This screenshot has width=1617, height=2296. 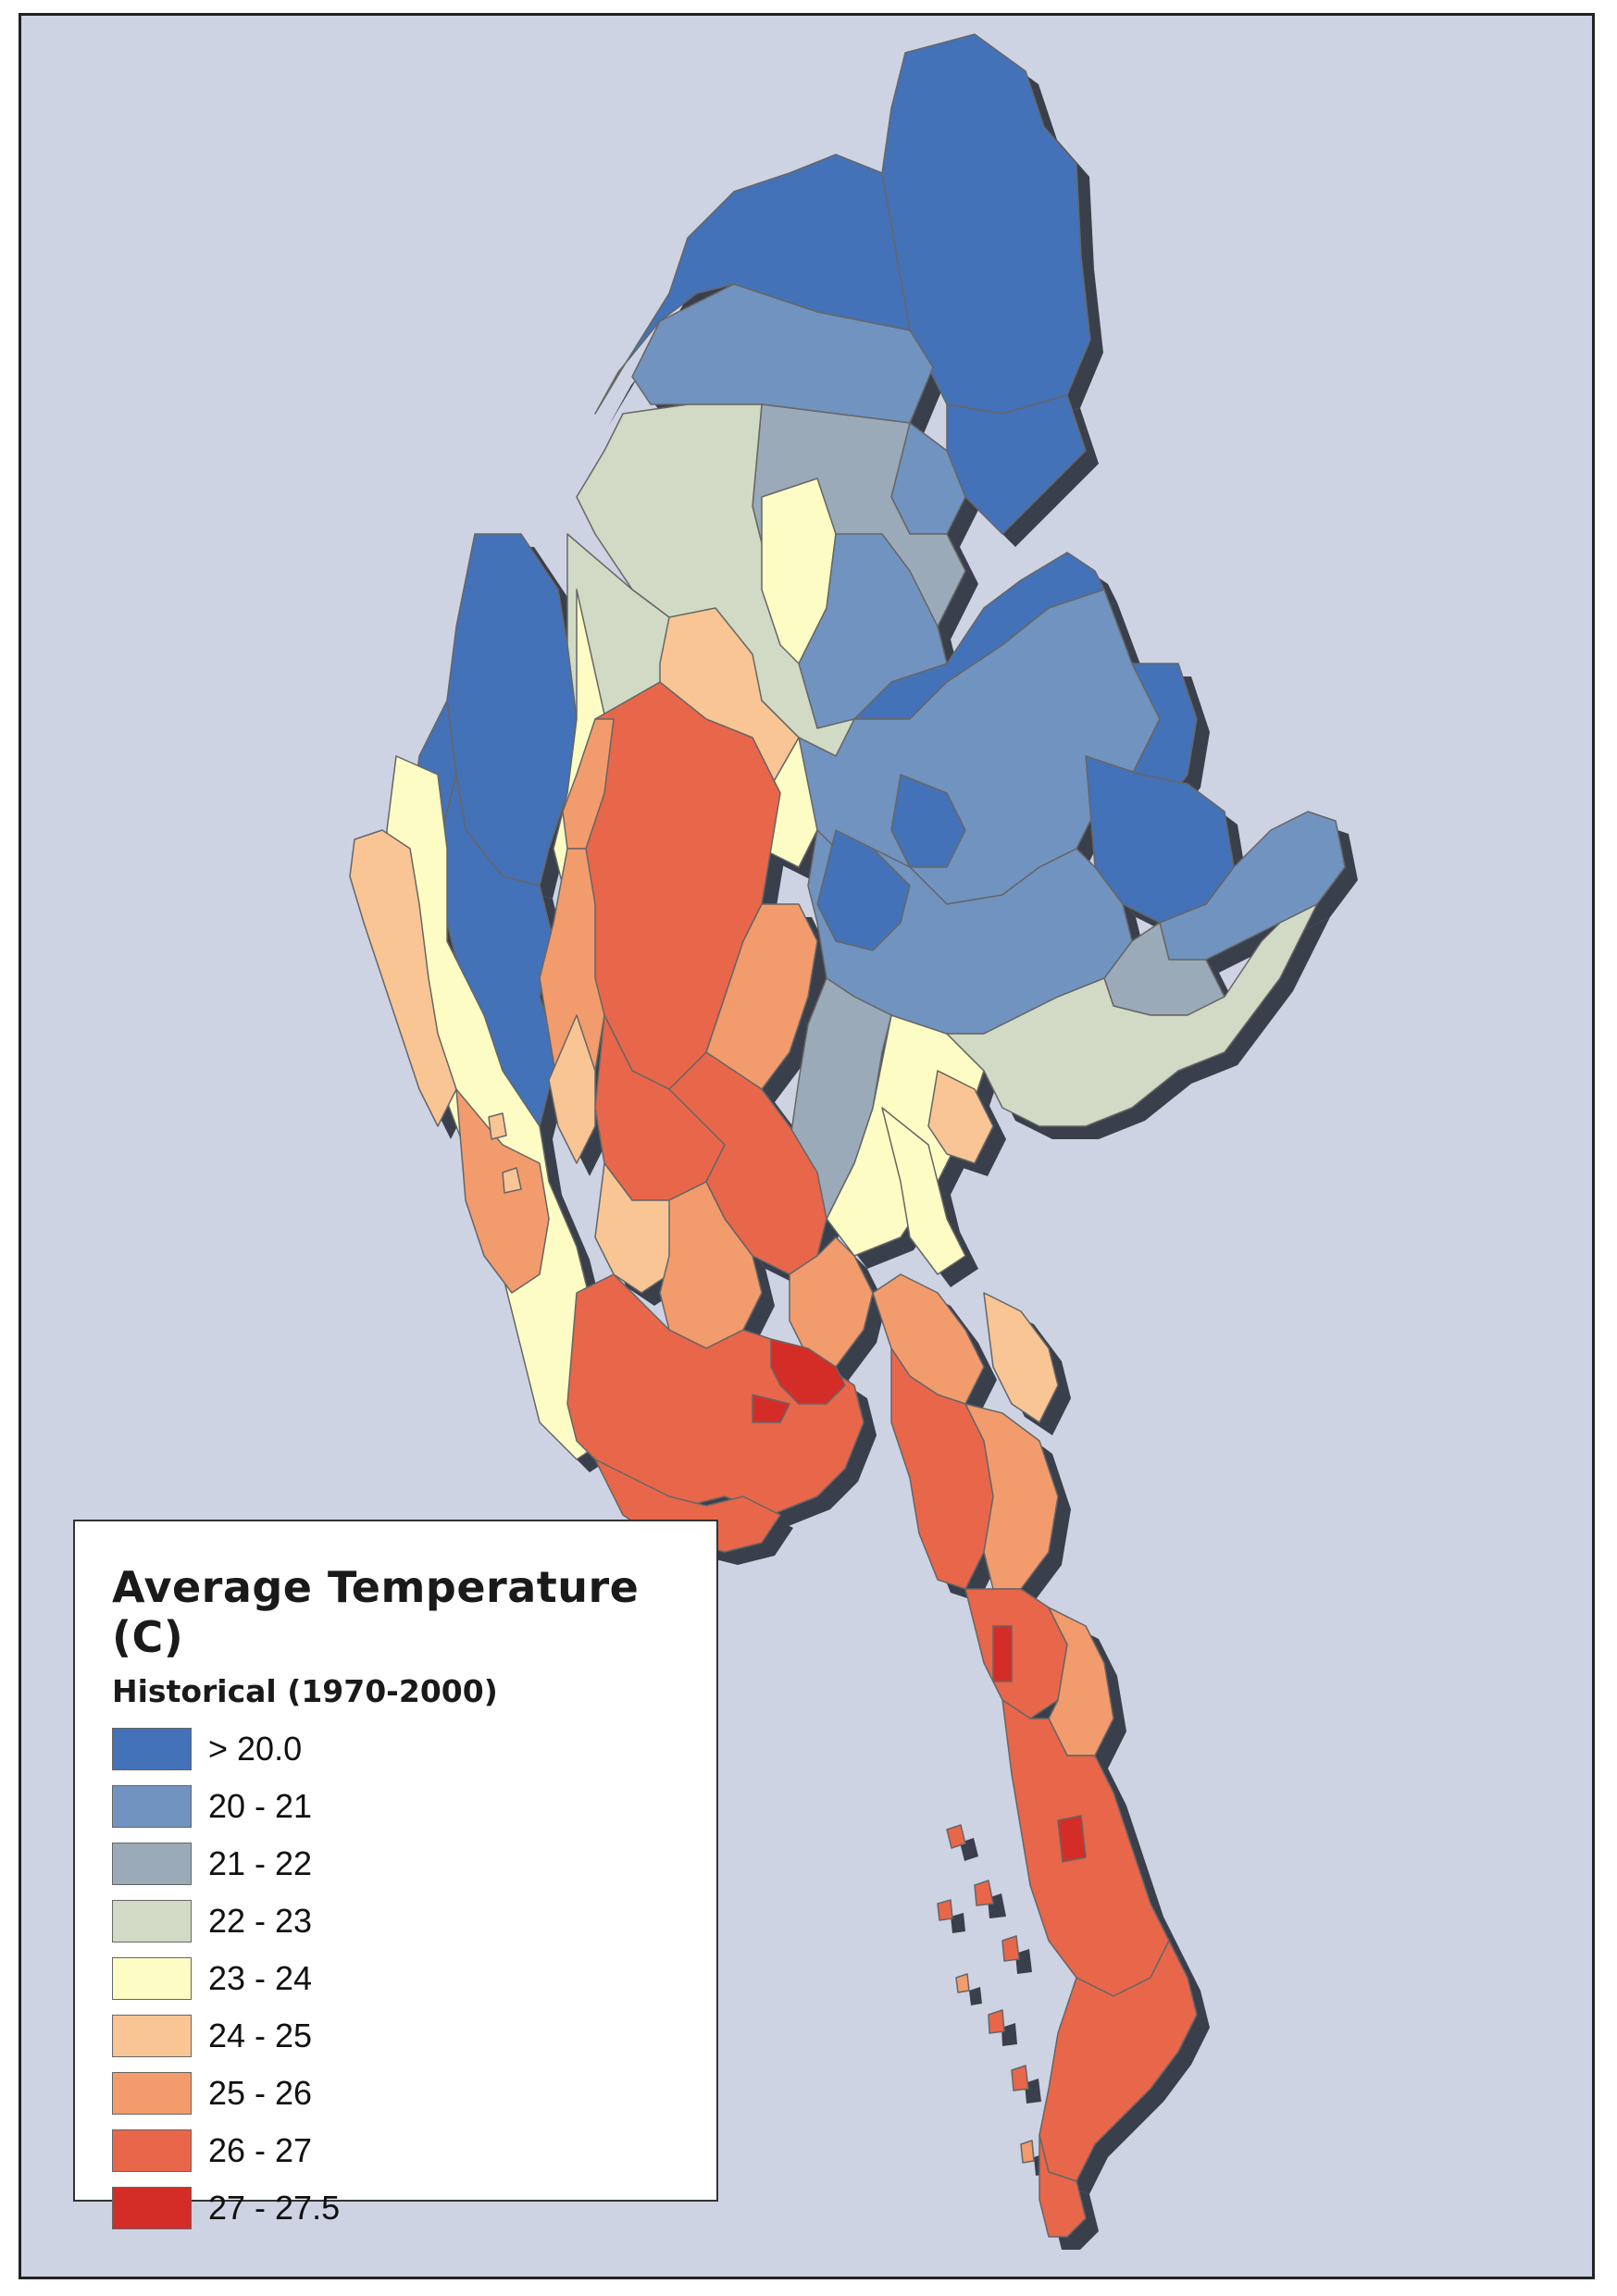 I want to click on legend-item: 23 - 24, so click(x=414, y=1979).